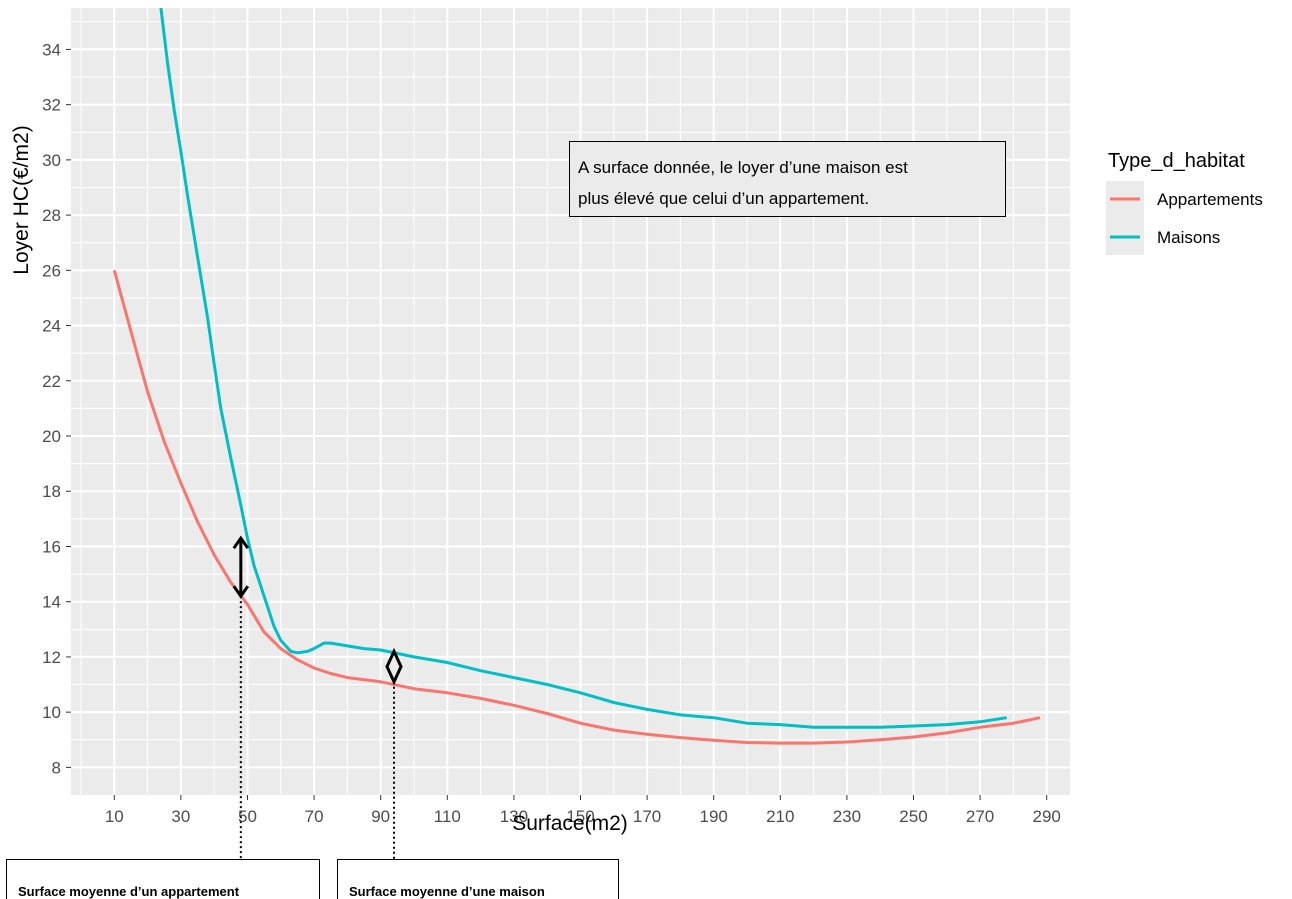 Image resolution: width=1292 pixels, height=899 pixels. Describe the element at coordinates (241, 592) in the screenshot. I see `double-arrow-head-down` at that location.